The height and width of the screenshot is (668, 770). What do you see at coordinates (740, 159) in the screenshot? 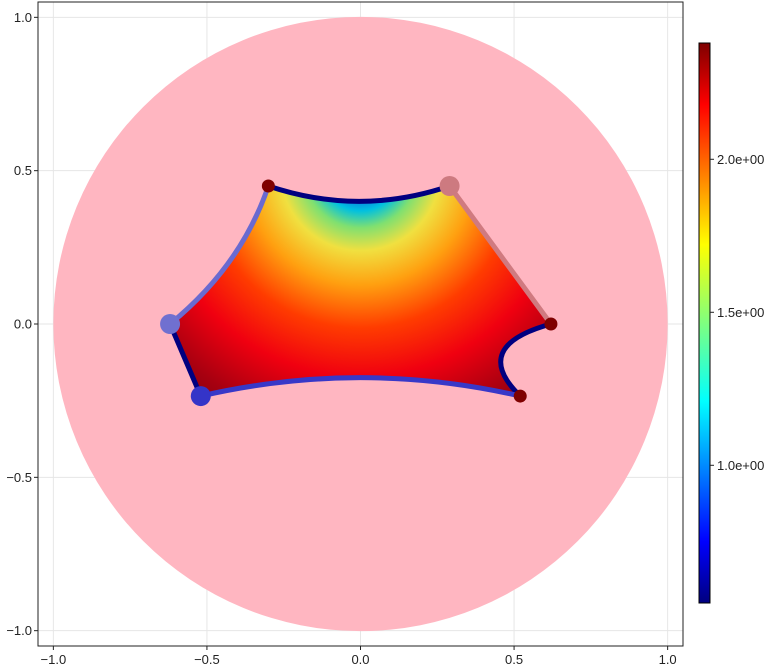
I see `colorbar-tick-label: 2.0e+00` at bounding box center [740, 159].